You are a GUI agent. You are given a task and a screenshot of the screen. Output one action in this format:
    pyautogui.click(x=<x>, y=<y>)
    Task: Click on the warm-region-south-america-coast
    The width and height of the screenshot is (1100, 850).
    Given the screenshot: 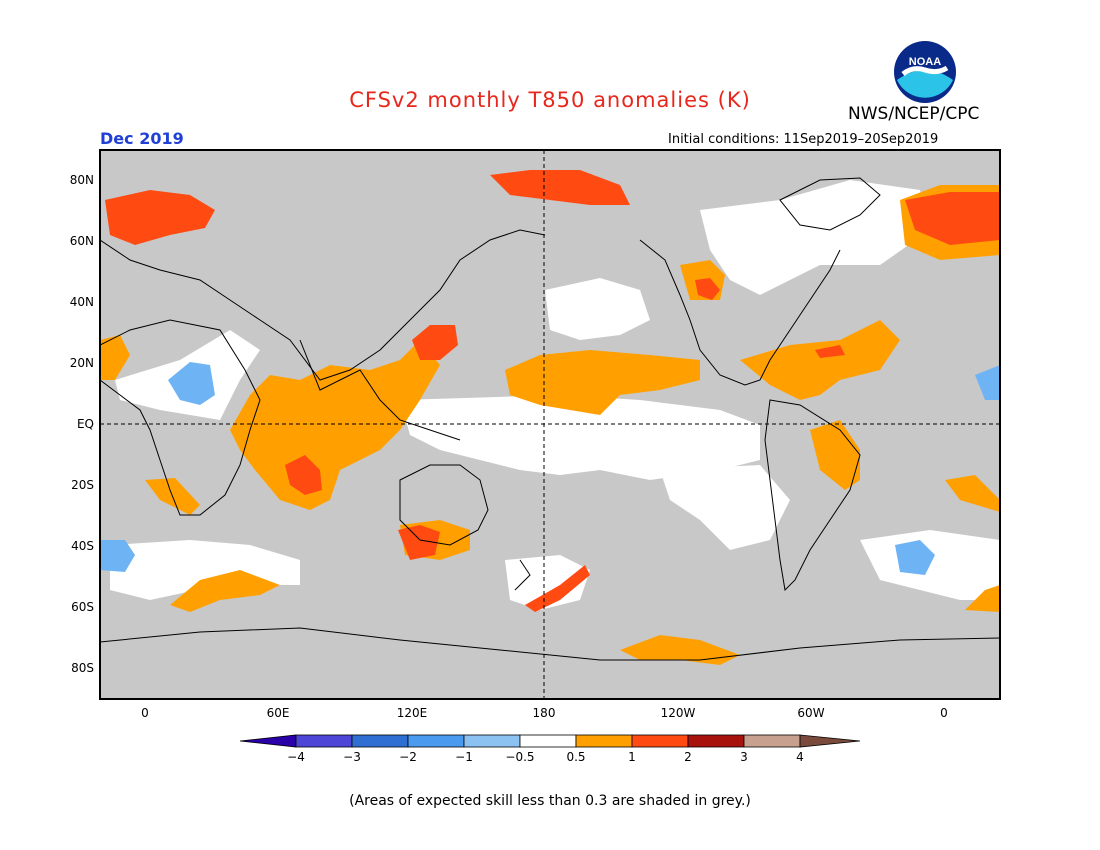 What is the action you would take?
    pyautogui.click(x=835, y=455)
    